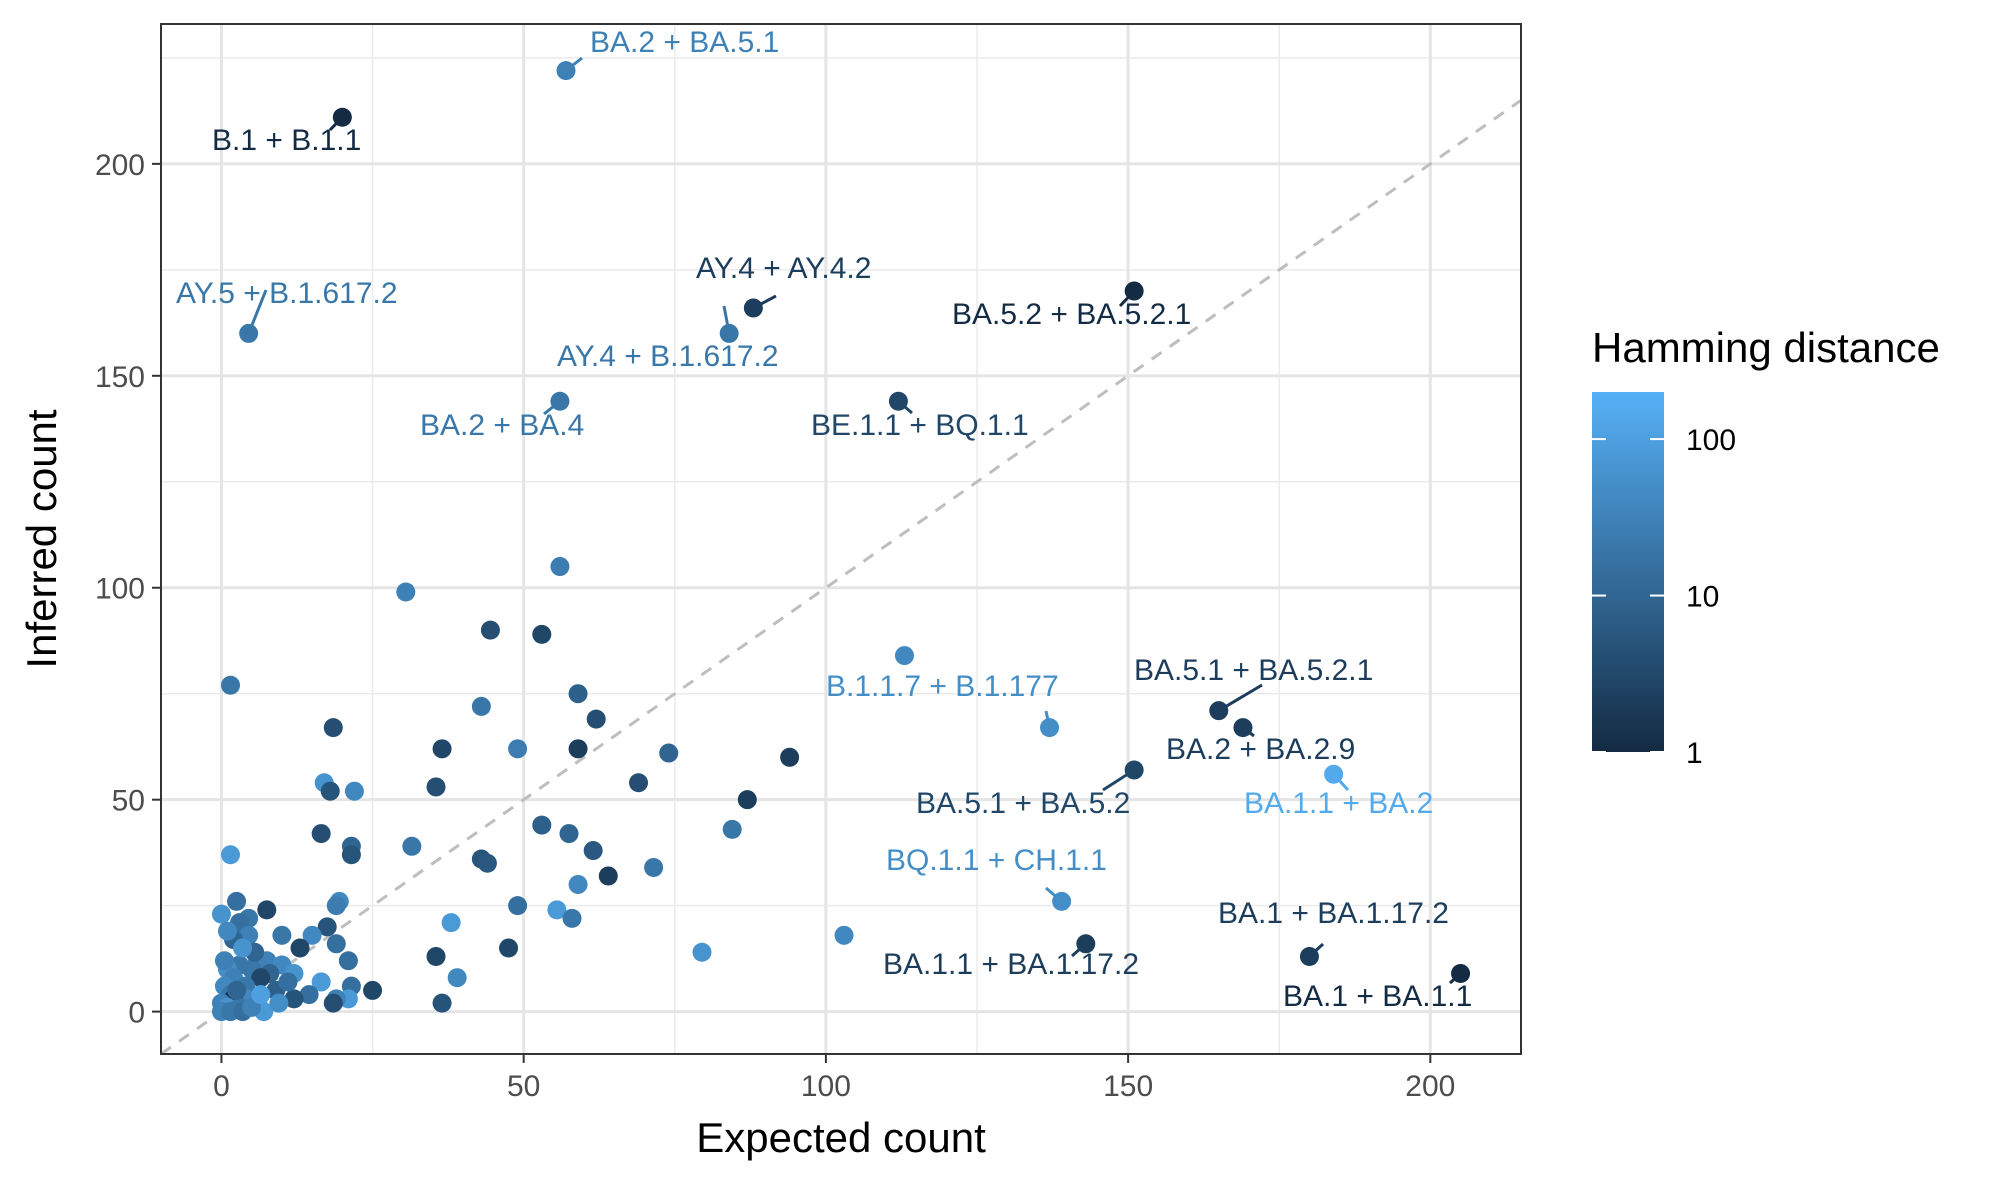 This screenshot has height=1181, width=2007. What do you see at coordinates (684, 42) in the screenshot?
I see `annotation-label: BA.2 + BA.5.1` at bounding box center [684, 42].